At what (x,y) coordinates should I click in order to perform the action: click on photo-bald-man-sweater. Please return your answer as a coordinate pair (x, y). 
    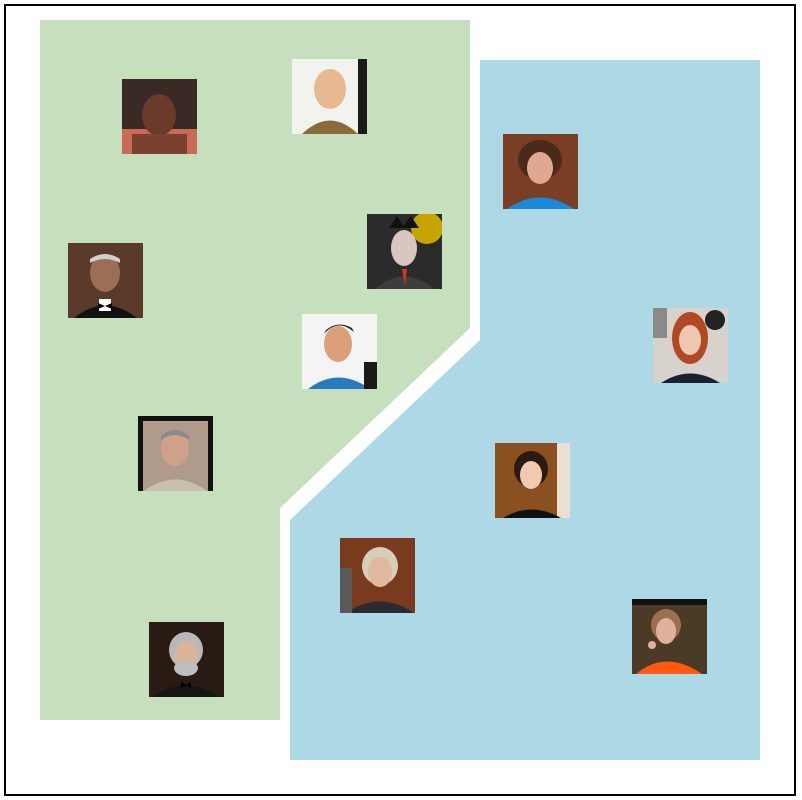
    Looking at the image, I should click on (329, 96).